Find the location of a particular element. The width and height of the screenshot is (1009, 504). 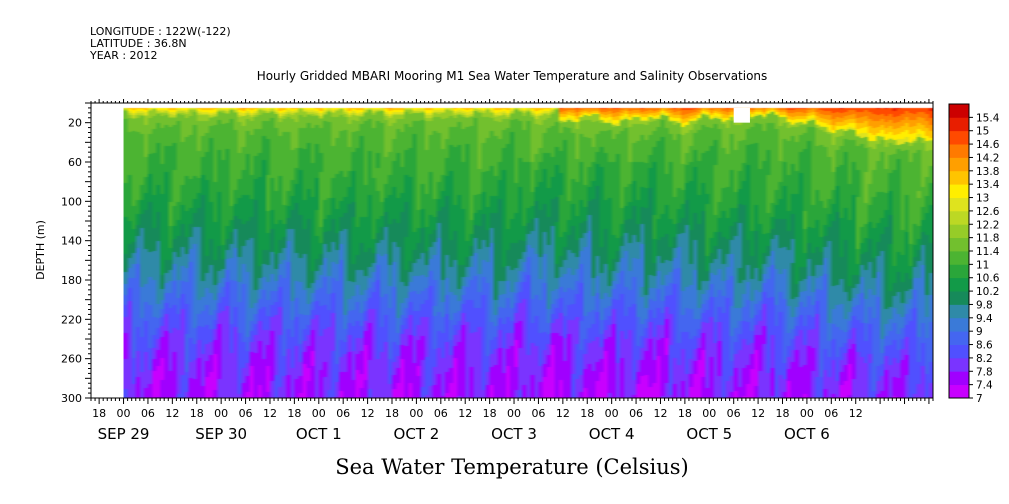

x-date-label: OCT 2 is located at coordinates (417, 434).